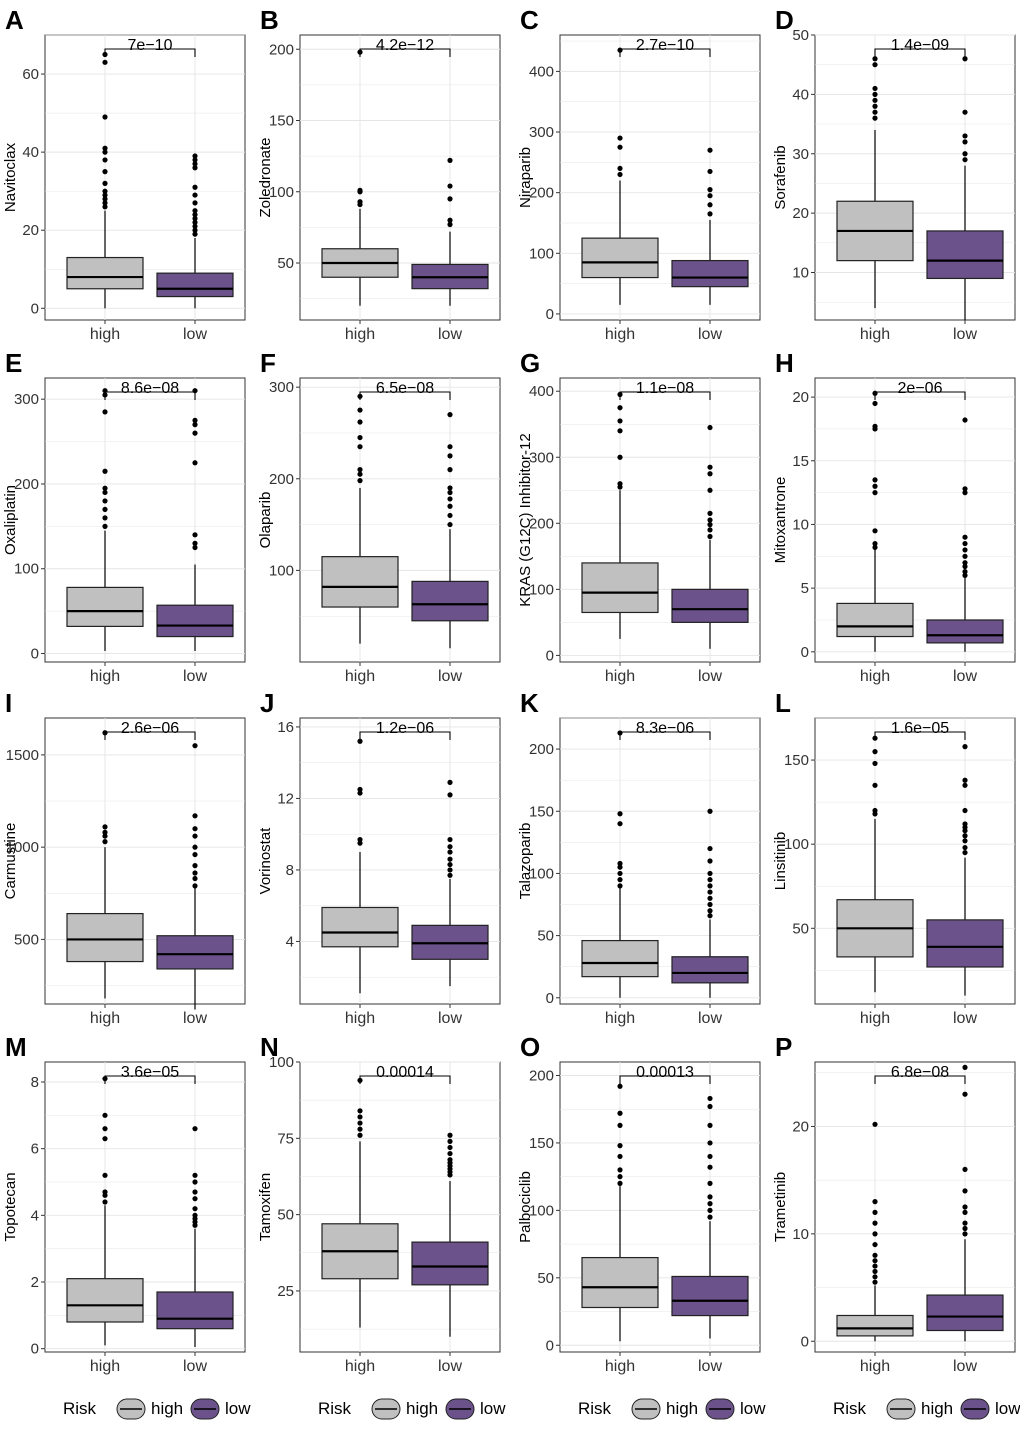 Image resolution: width=1020 pixels, height=1433 pixels. I want to click on y-tick-label: 10, so click(800, 1234).